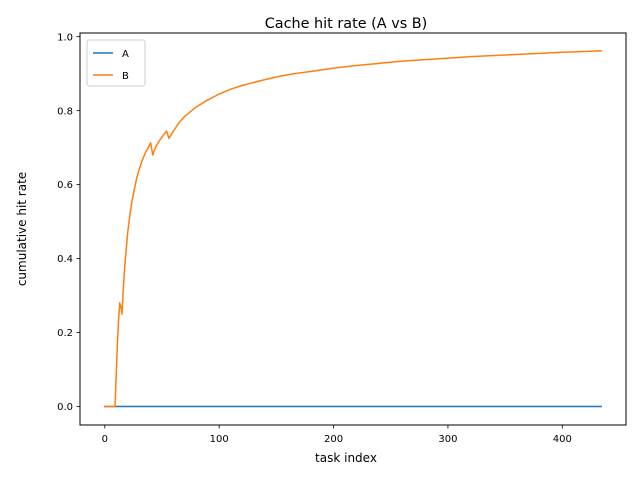 The width and height of the screenshot is (640, 480). What do you see at coordinates (65, 111) in the screenshot?
I see `y-tick-label: 0.8` at bounding box center [65, 111].